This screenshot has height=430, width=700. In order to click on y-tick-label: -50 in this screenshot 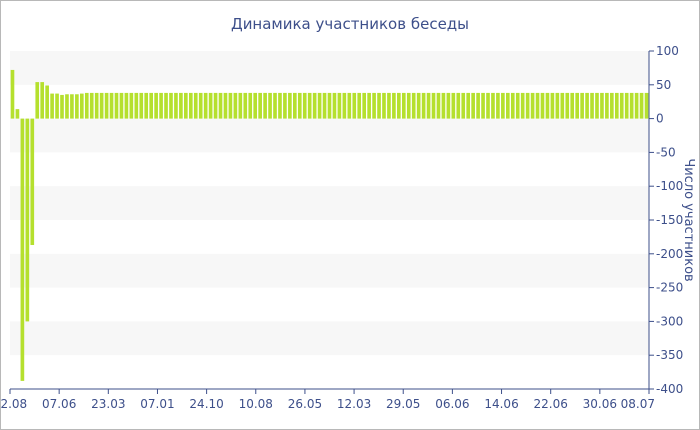, I will do `click(666, 152)`.